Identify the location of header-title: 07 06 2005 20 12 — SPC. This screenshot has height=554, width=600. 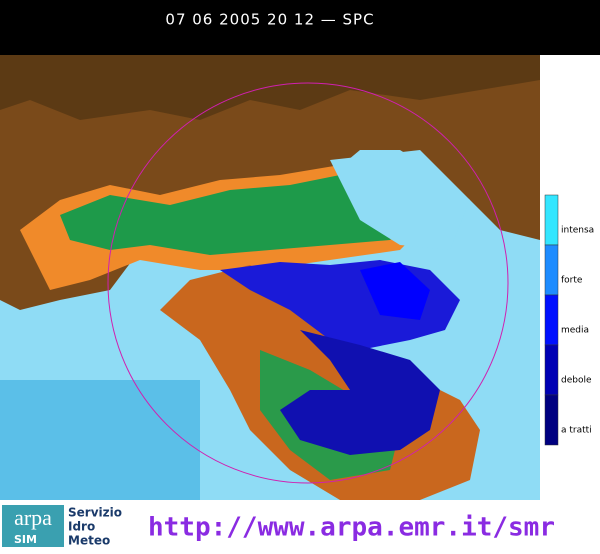
(269, 20).